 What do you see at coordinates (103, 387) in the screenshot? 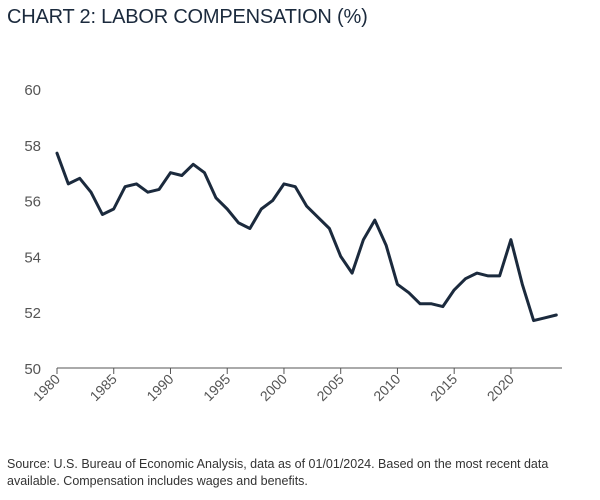
I see `x-tick-label-1985: 1985` at bounding box center [103, 387].